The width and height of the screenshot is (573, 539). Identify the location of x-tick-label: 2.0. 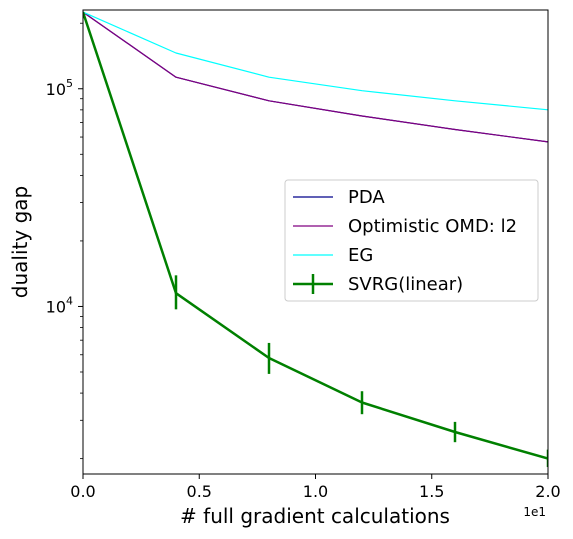
(547, 491).